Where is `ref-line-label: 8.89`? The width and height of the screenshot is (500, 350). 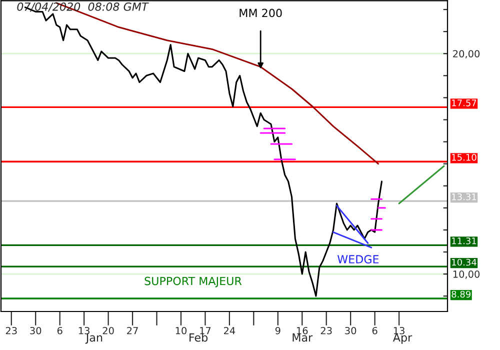
ref-line-label: 8.89 is located at coordinates (461, 294).